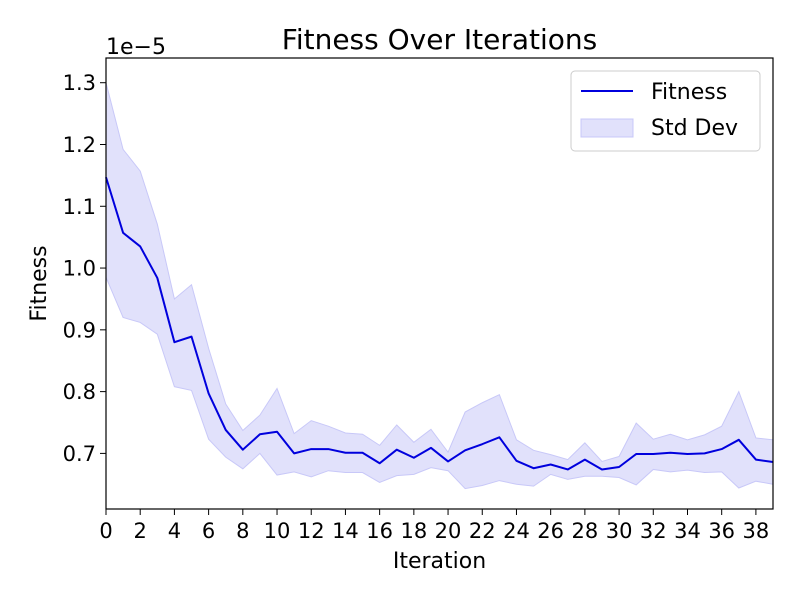 This screenshot has width=800, height=600. What do you see at coordinates (79, 269) in the screenshot?
I see `y-tick-label: 1.0` at bounding box center [79, 269].